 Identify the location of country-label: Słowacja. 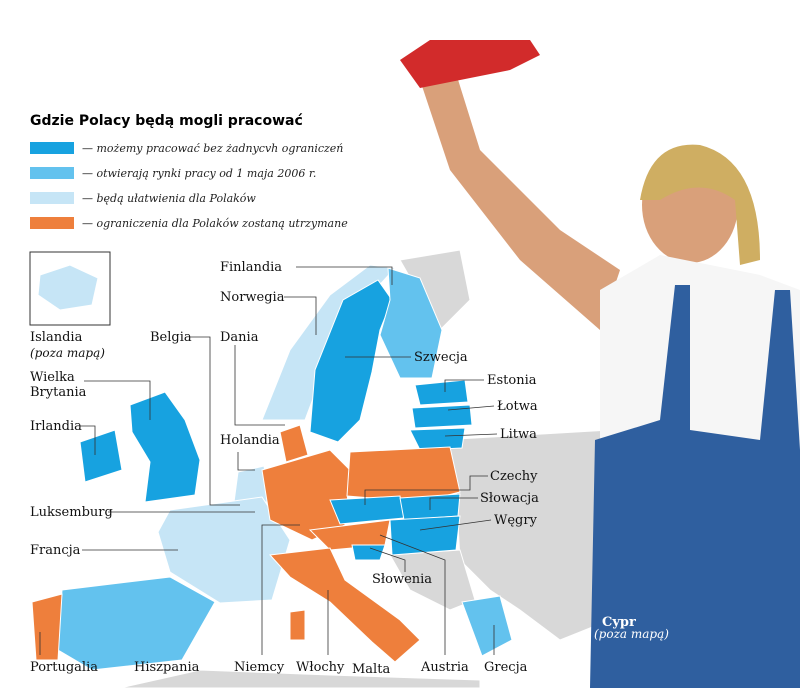
(509, 498).